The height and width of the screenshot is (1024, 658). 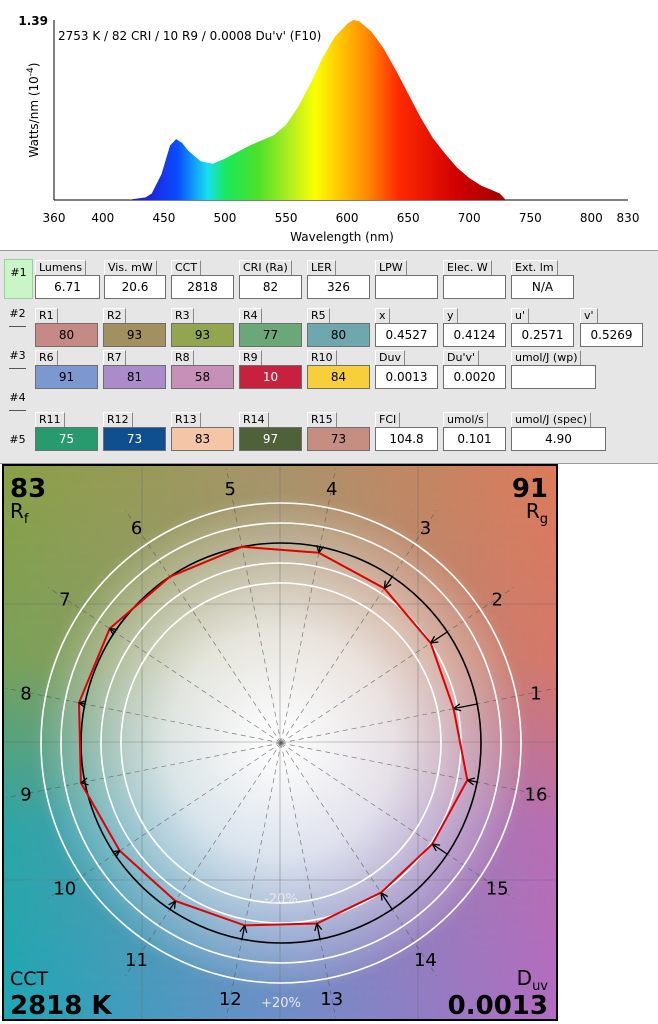 What do you see at coordinates (136, 960) in the screenshot?
I see `hue-label: 11` at bounding box center [136, 960].